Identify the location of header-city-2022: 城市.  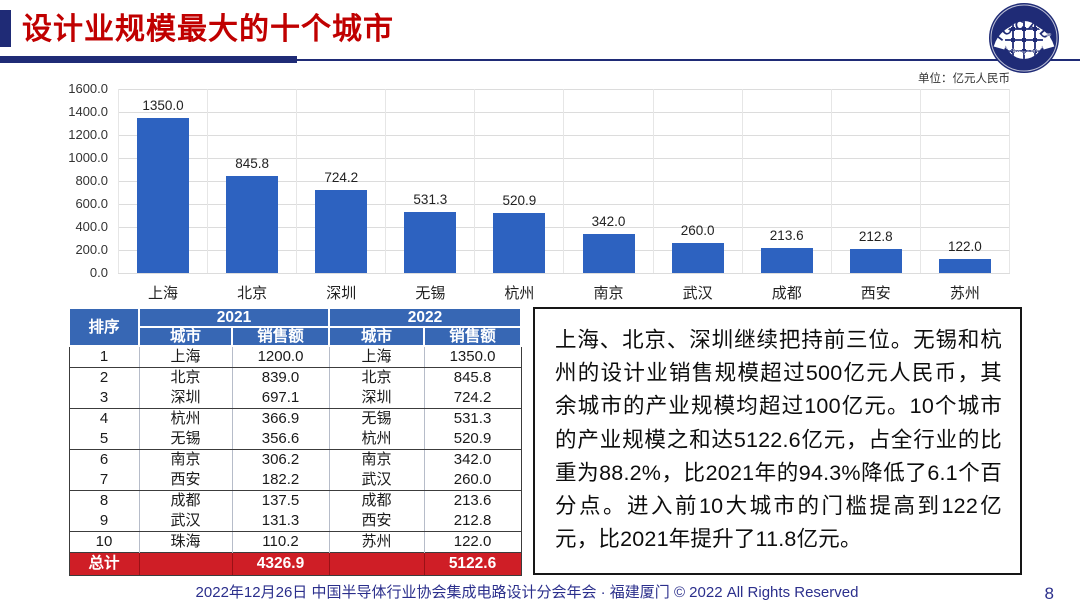
(377, 336).